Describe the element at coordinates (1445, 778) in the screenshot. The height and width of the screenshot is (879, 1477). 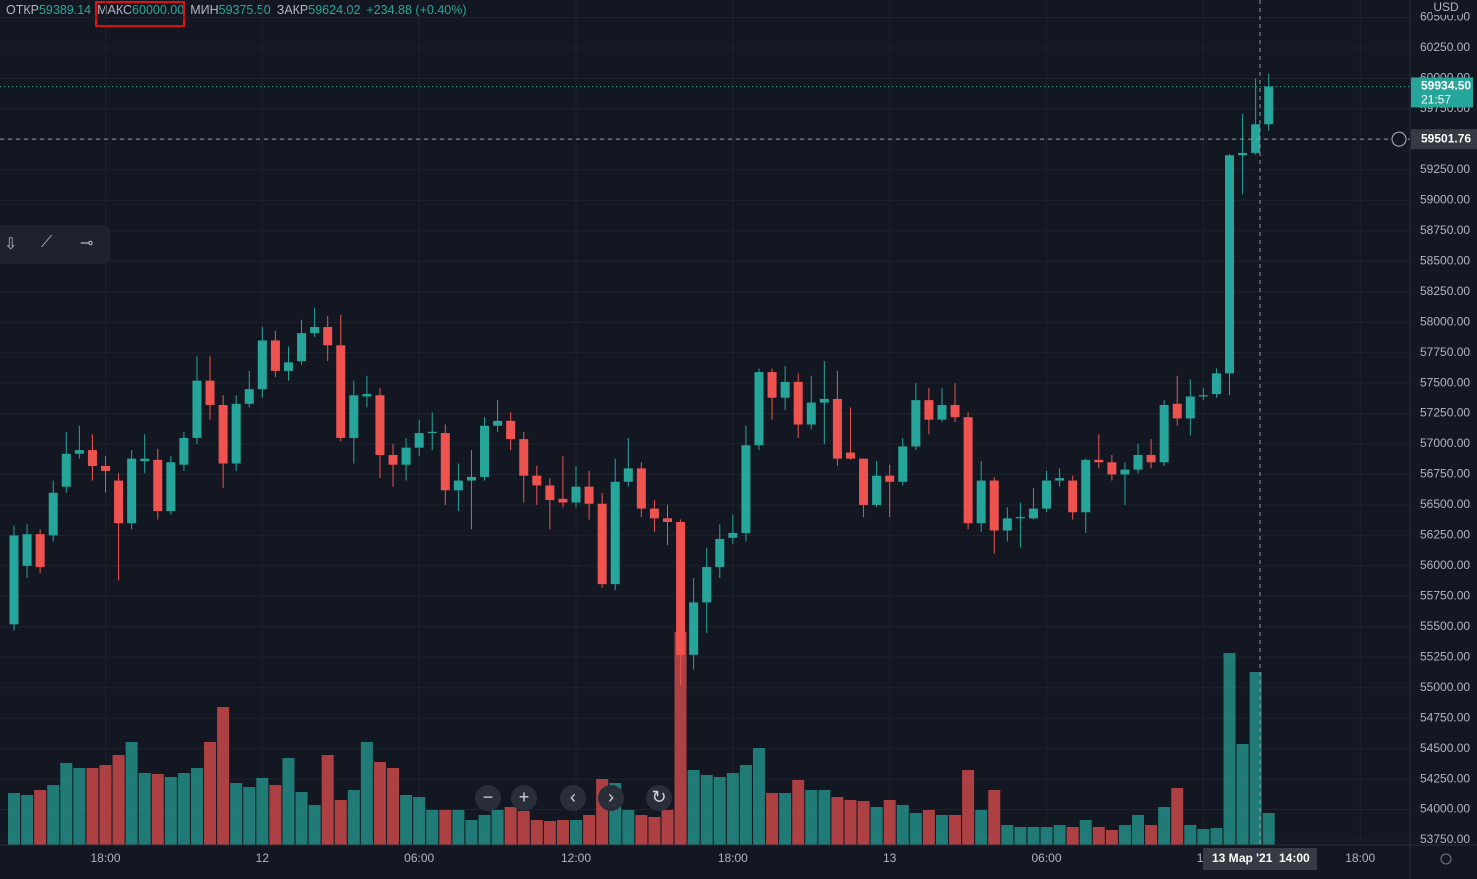
I see `y-tick-label: 54250.00` at that location.